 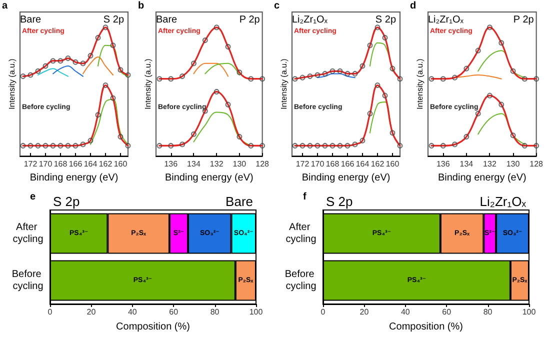 What do you see at coordinates (194, 164) in the screenshot?
I see `x-tick-label: 134` at bounding box center [194, 164].